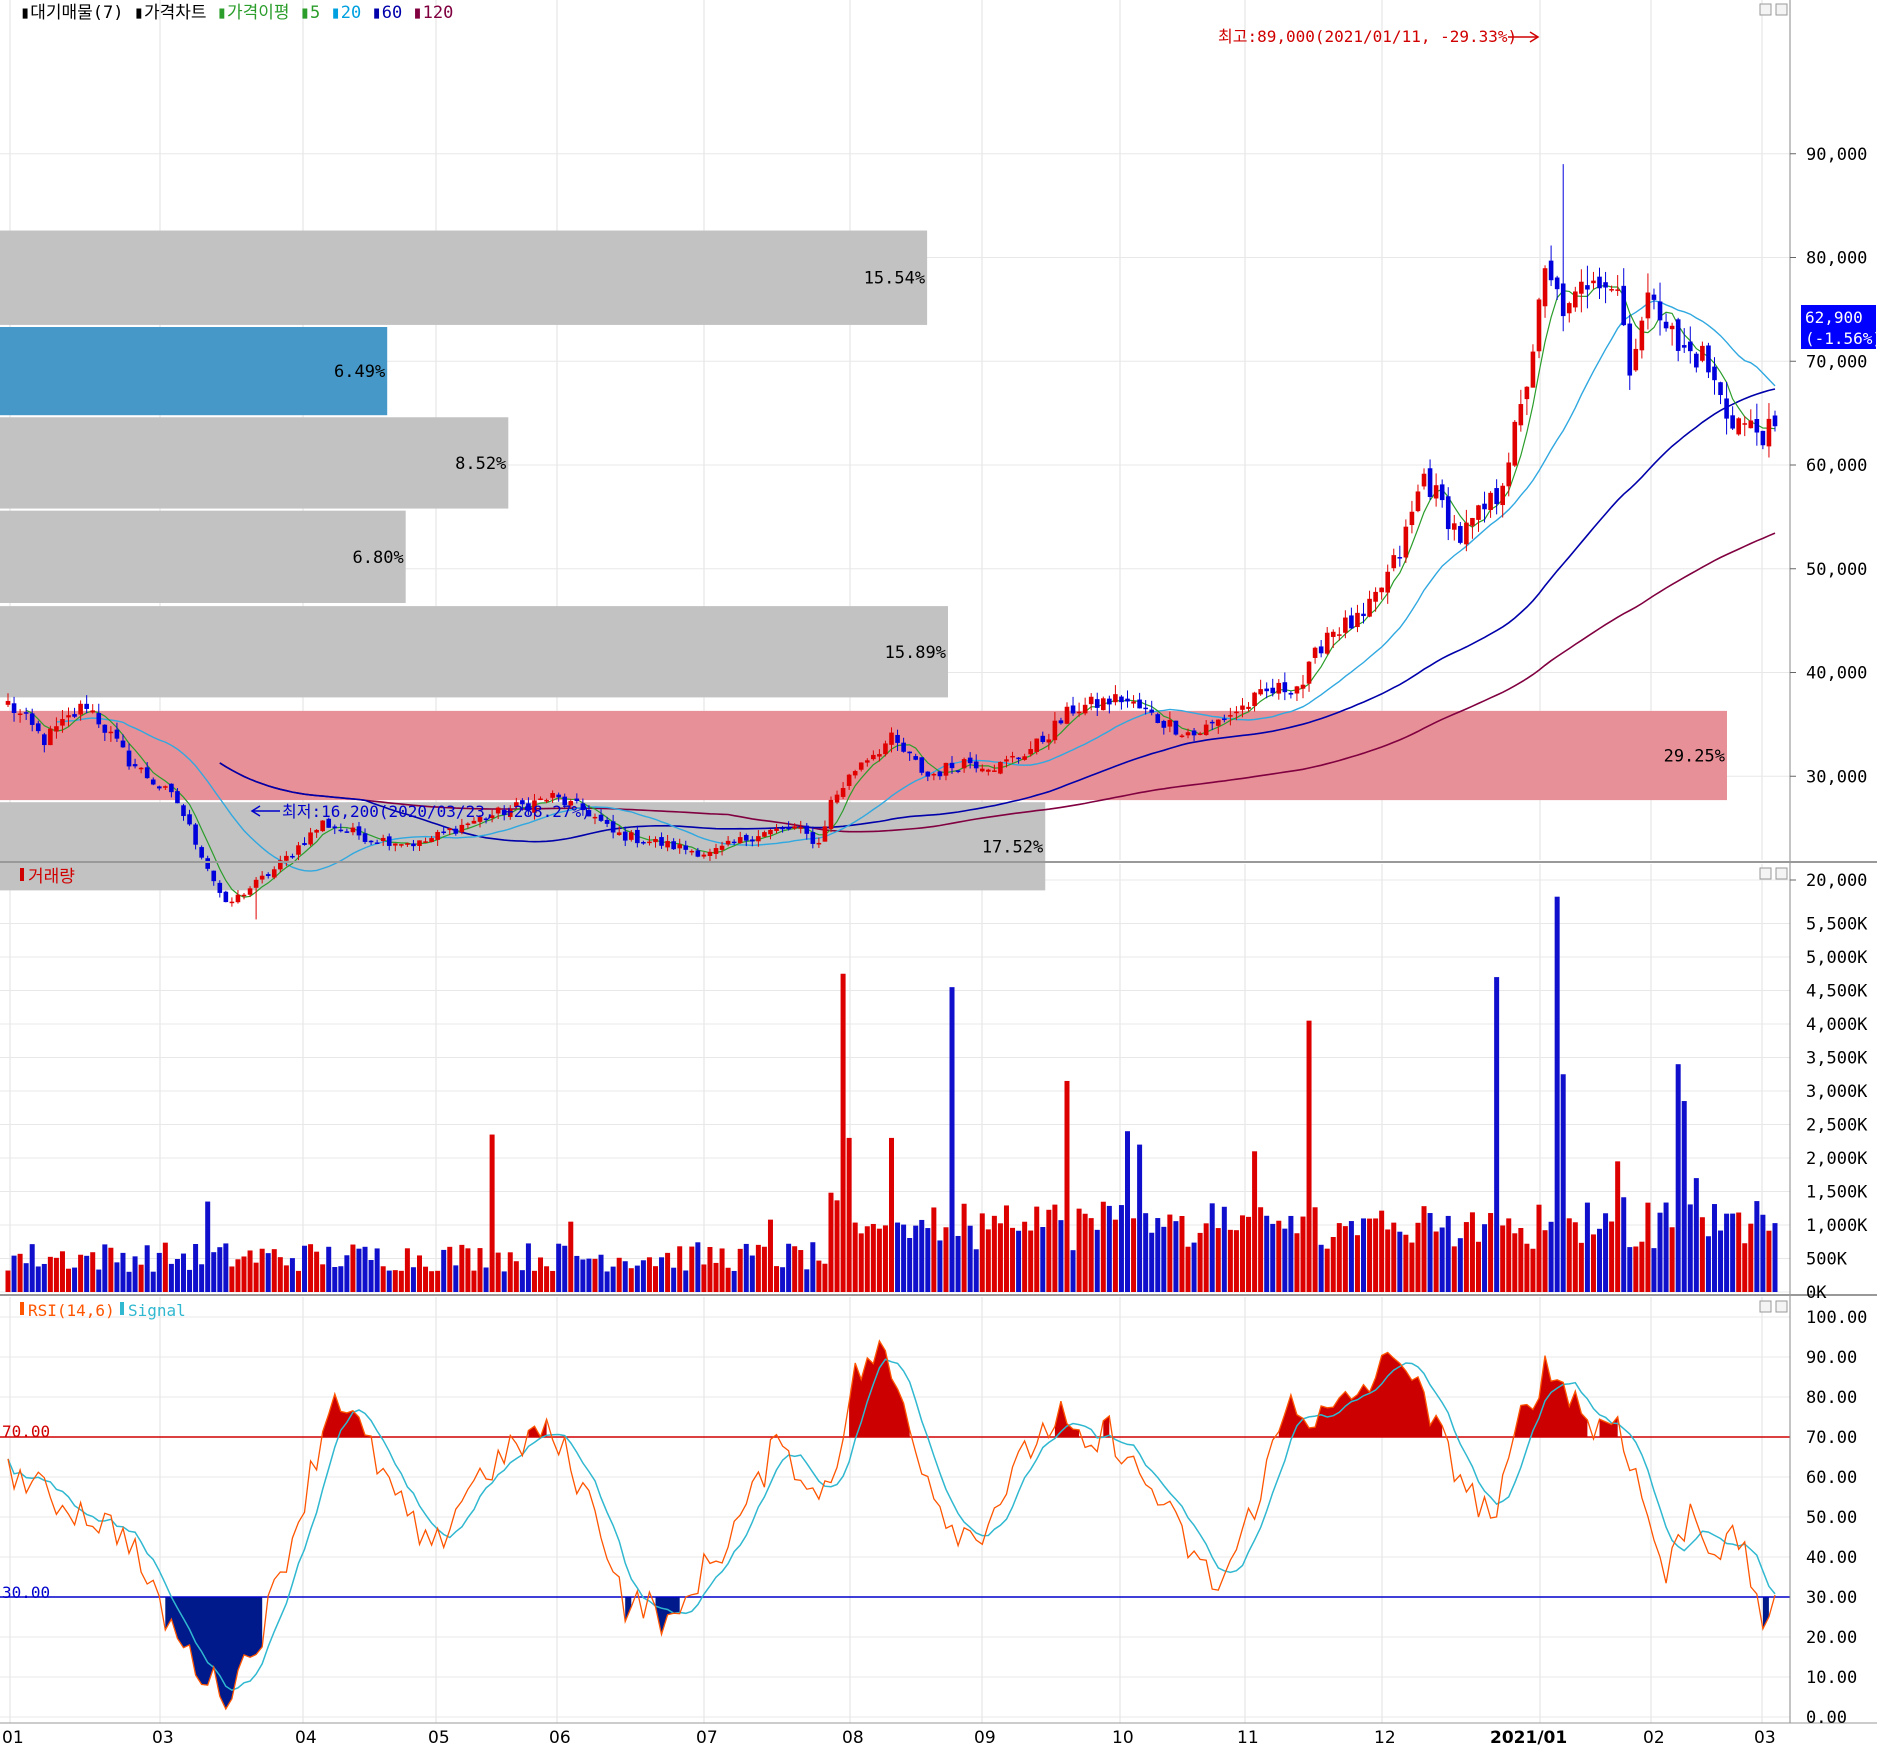 The width and height of the screenshot is (1877, 1749). Describe the element at coordinates (853, 1738) in the screenshot. I see `x-tick-label: 08` at that location.